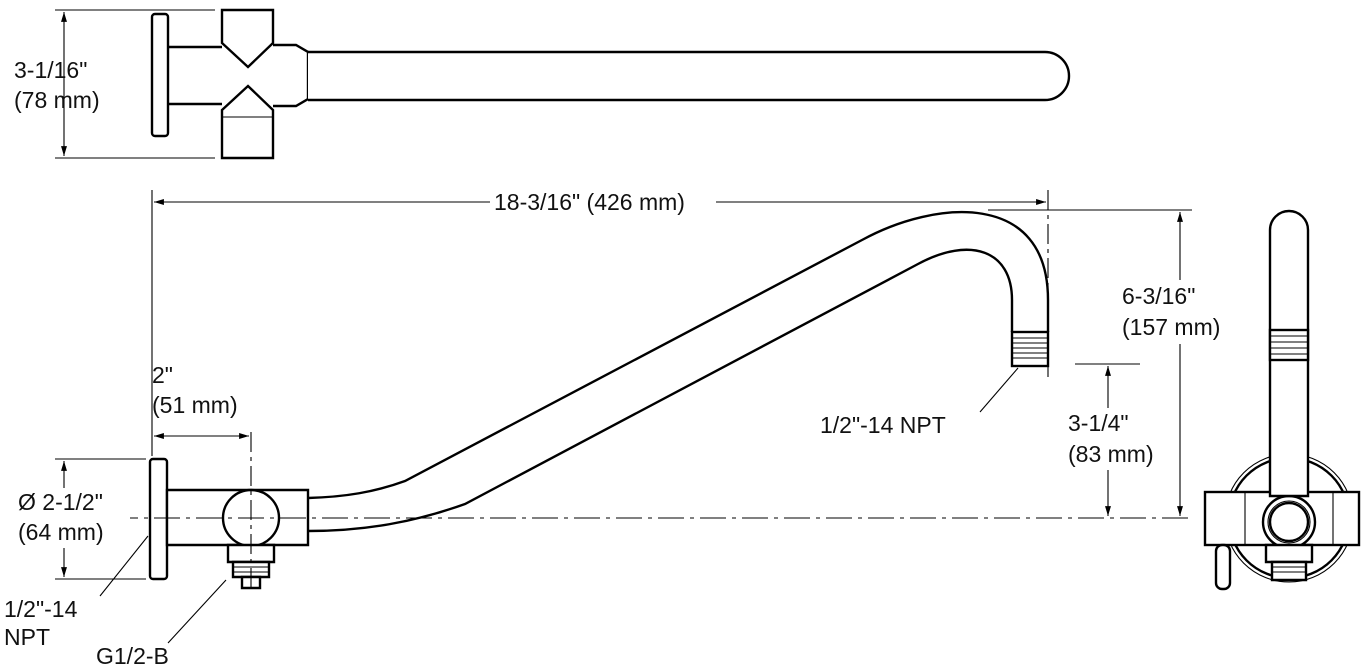 Image resolution: width=1361 pixels, height=668 pixels. What do you see at coordinates (160, 75) in the screenshot?
I see `top-view-flange` at bounding box center [160, 75].